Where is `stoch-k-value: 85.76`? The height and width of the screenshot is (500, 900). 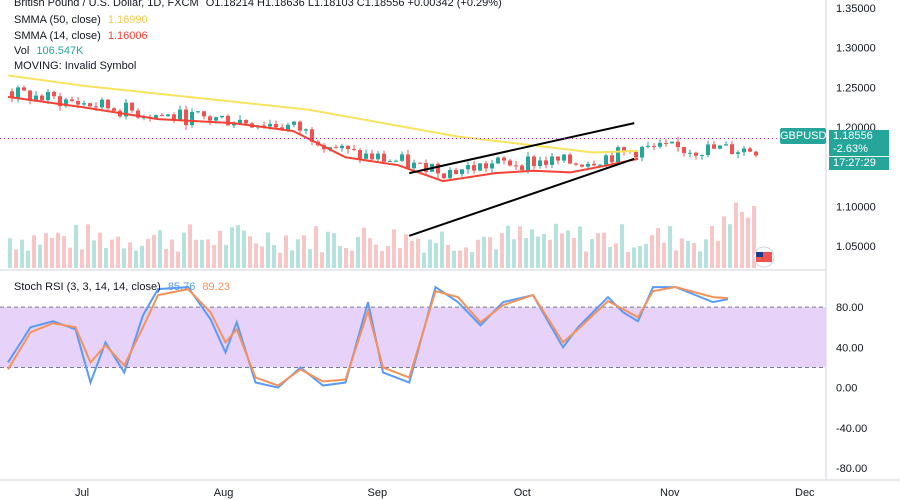
stoch-k-value: 85.76 is located at coordinates (181, 287).